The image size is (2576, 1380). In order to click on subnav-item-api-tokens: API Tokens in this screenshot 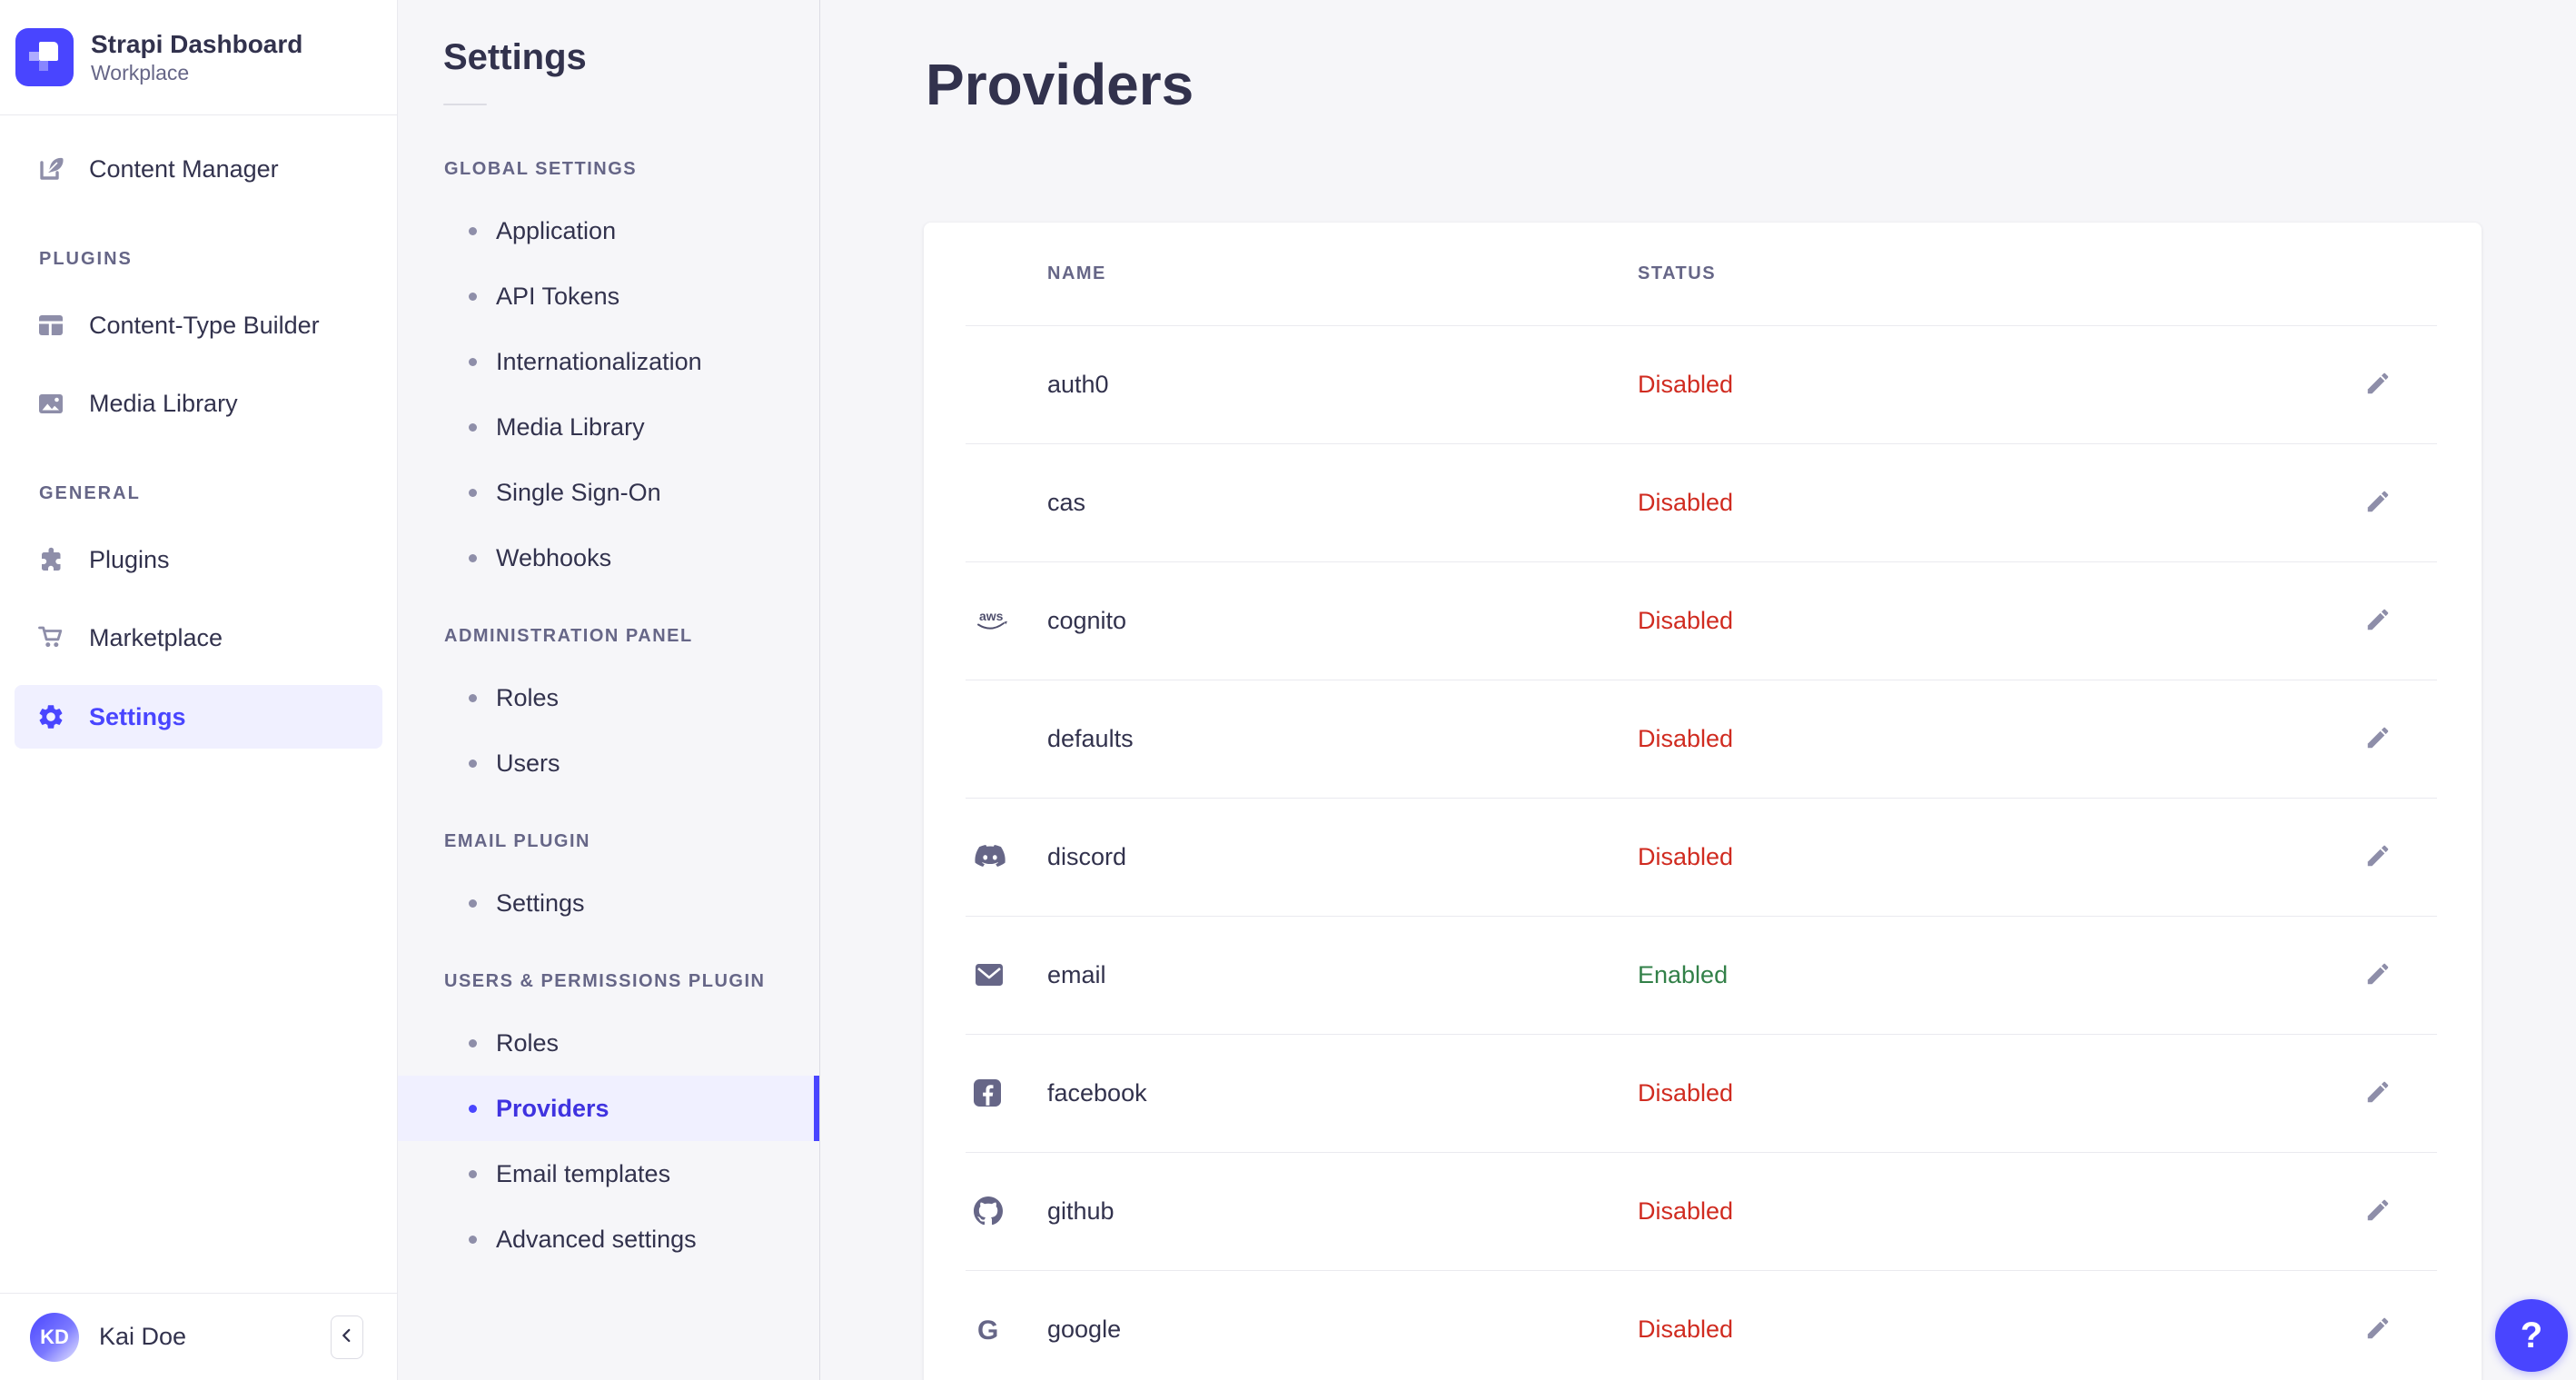, I will do `click(608, 296)`.